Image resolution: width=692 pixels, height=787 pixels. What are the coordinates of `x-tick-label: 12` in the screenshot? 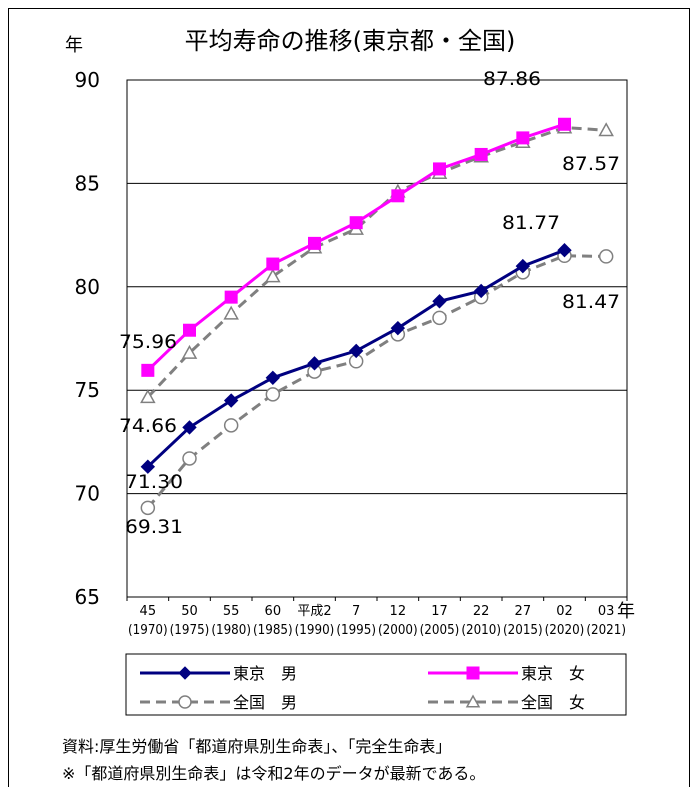 It's located at (398, 611).